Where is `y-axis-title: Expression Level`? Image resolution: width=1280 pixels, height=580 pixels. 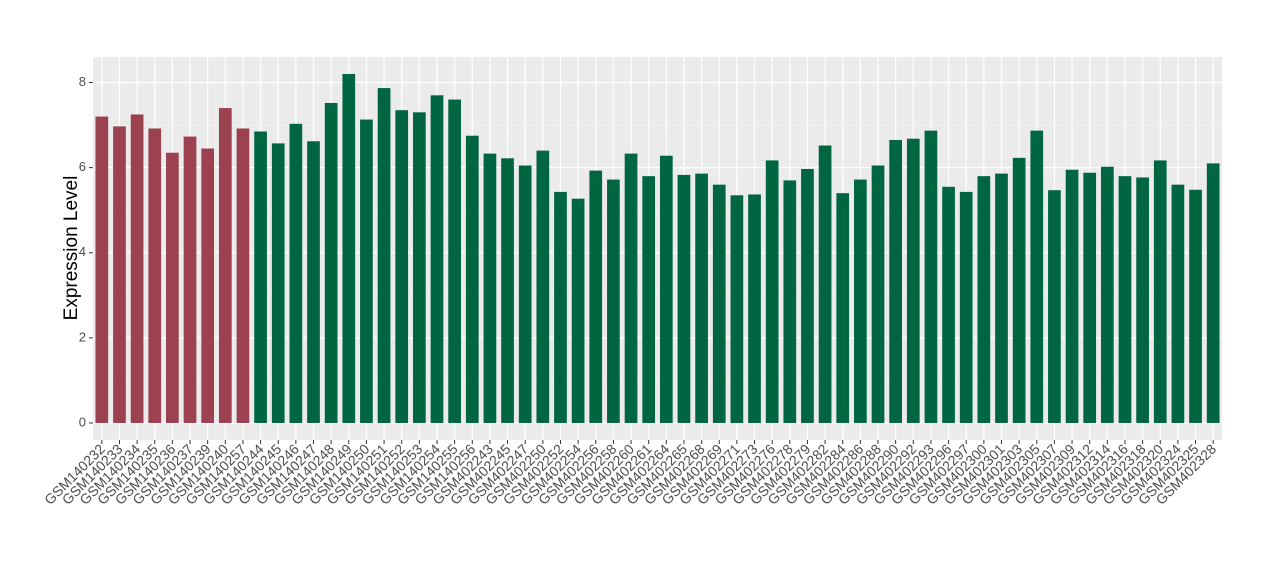
y-axis-title: Expression Level is located at coordinates (71, 248).